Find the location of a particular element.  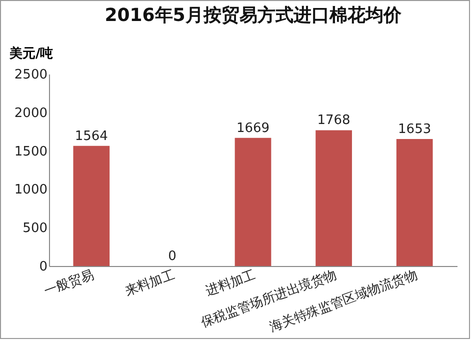

data-label: 1564 is located at coordinates (91, 136).